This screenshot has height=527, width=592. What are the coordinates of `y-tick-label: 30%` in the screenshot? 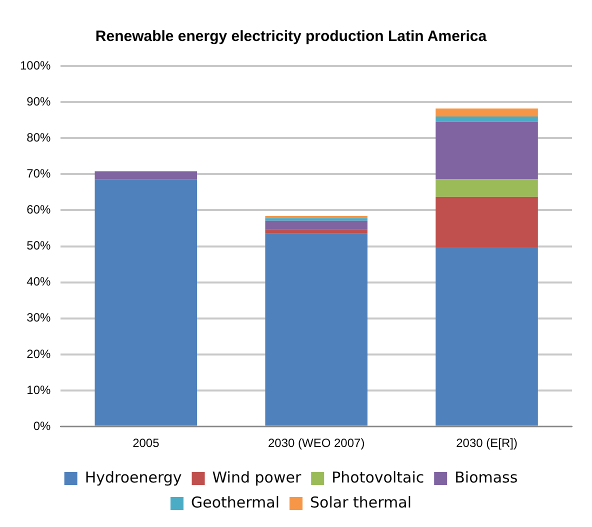 It's located at (39, 317).